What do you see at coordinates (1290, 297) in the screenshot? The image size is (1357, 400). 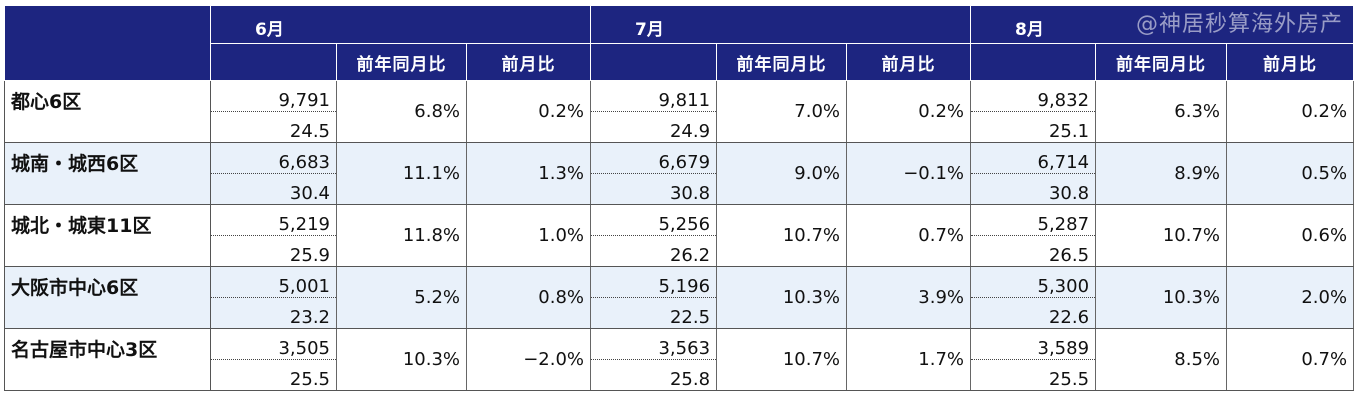 I see `mom-value: 2.0%` at bounding box center [1290, 297].